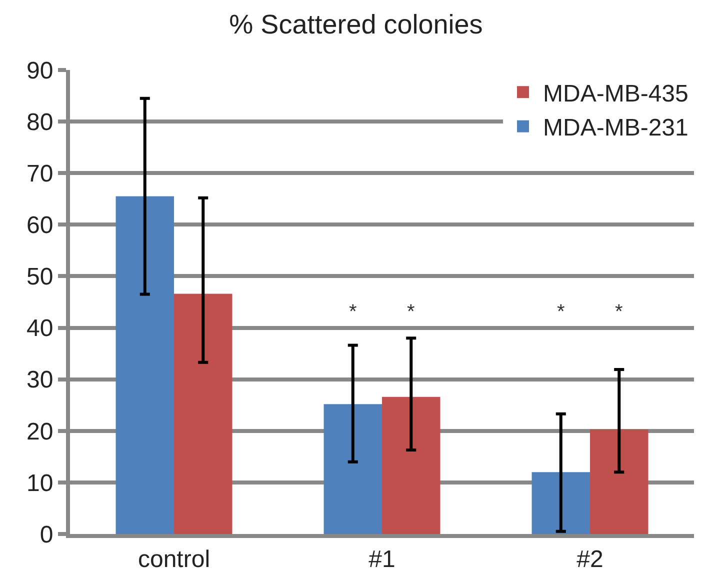 The image size is (712, 585). I want to click on y-tick-label: 60, so click(40, 226).